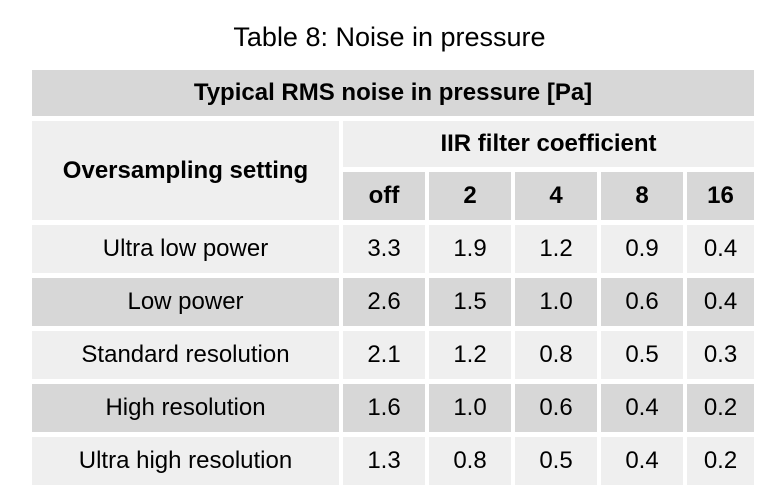 This screenshot has height=501, width=779. What do you see at coordinates (720, 196) in the screenshot?
I see `coefficient-header: 16` at bounding box center [720, 196].